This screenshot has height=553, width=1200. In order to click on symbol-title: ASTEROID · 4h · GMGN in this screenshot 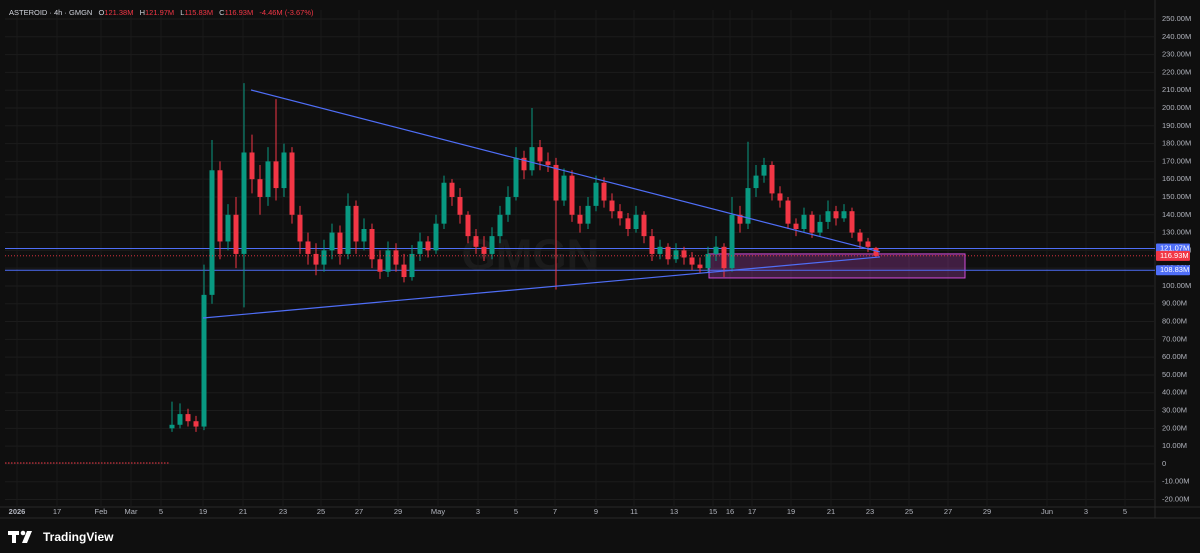, I will do `click(51, 12)`.